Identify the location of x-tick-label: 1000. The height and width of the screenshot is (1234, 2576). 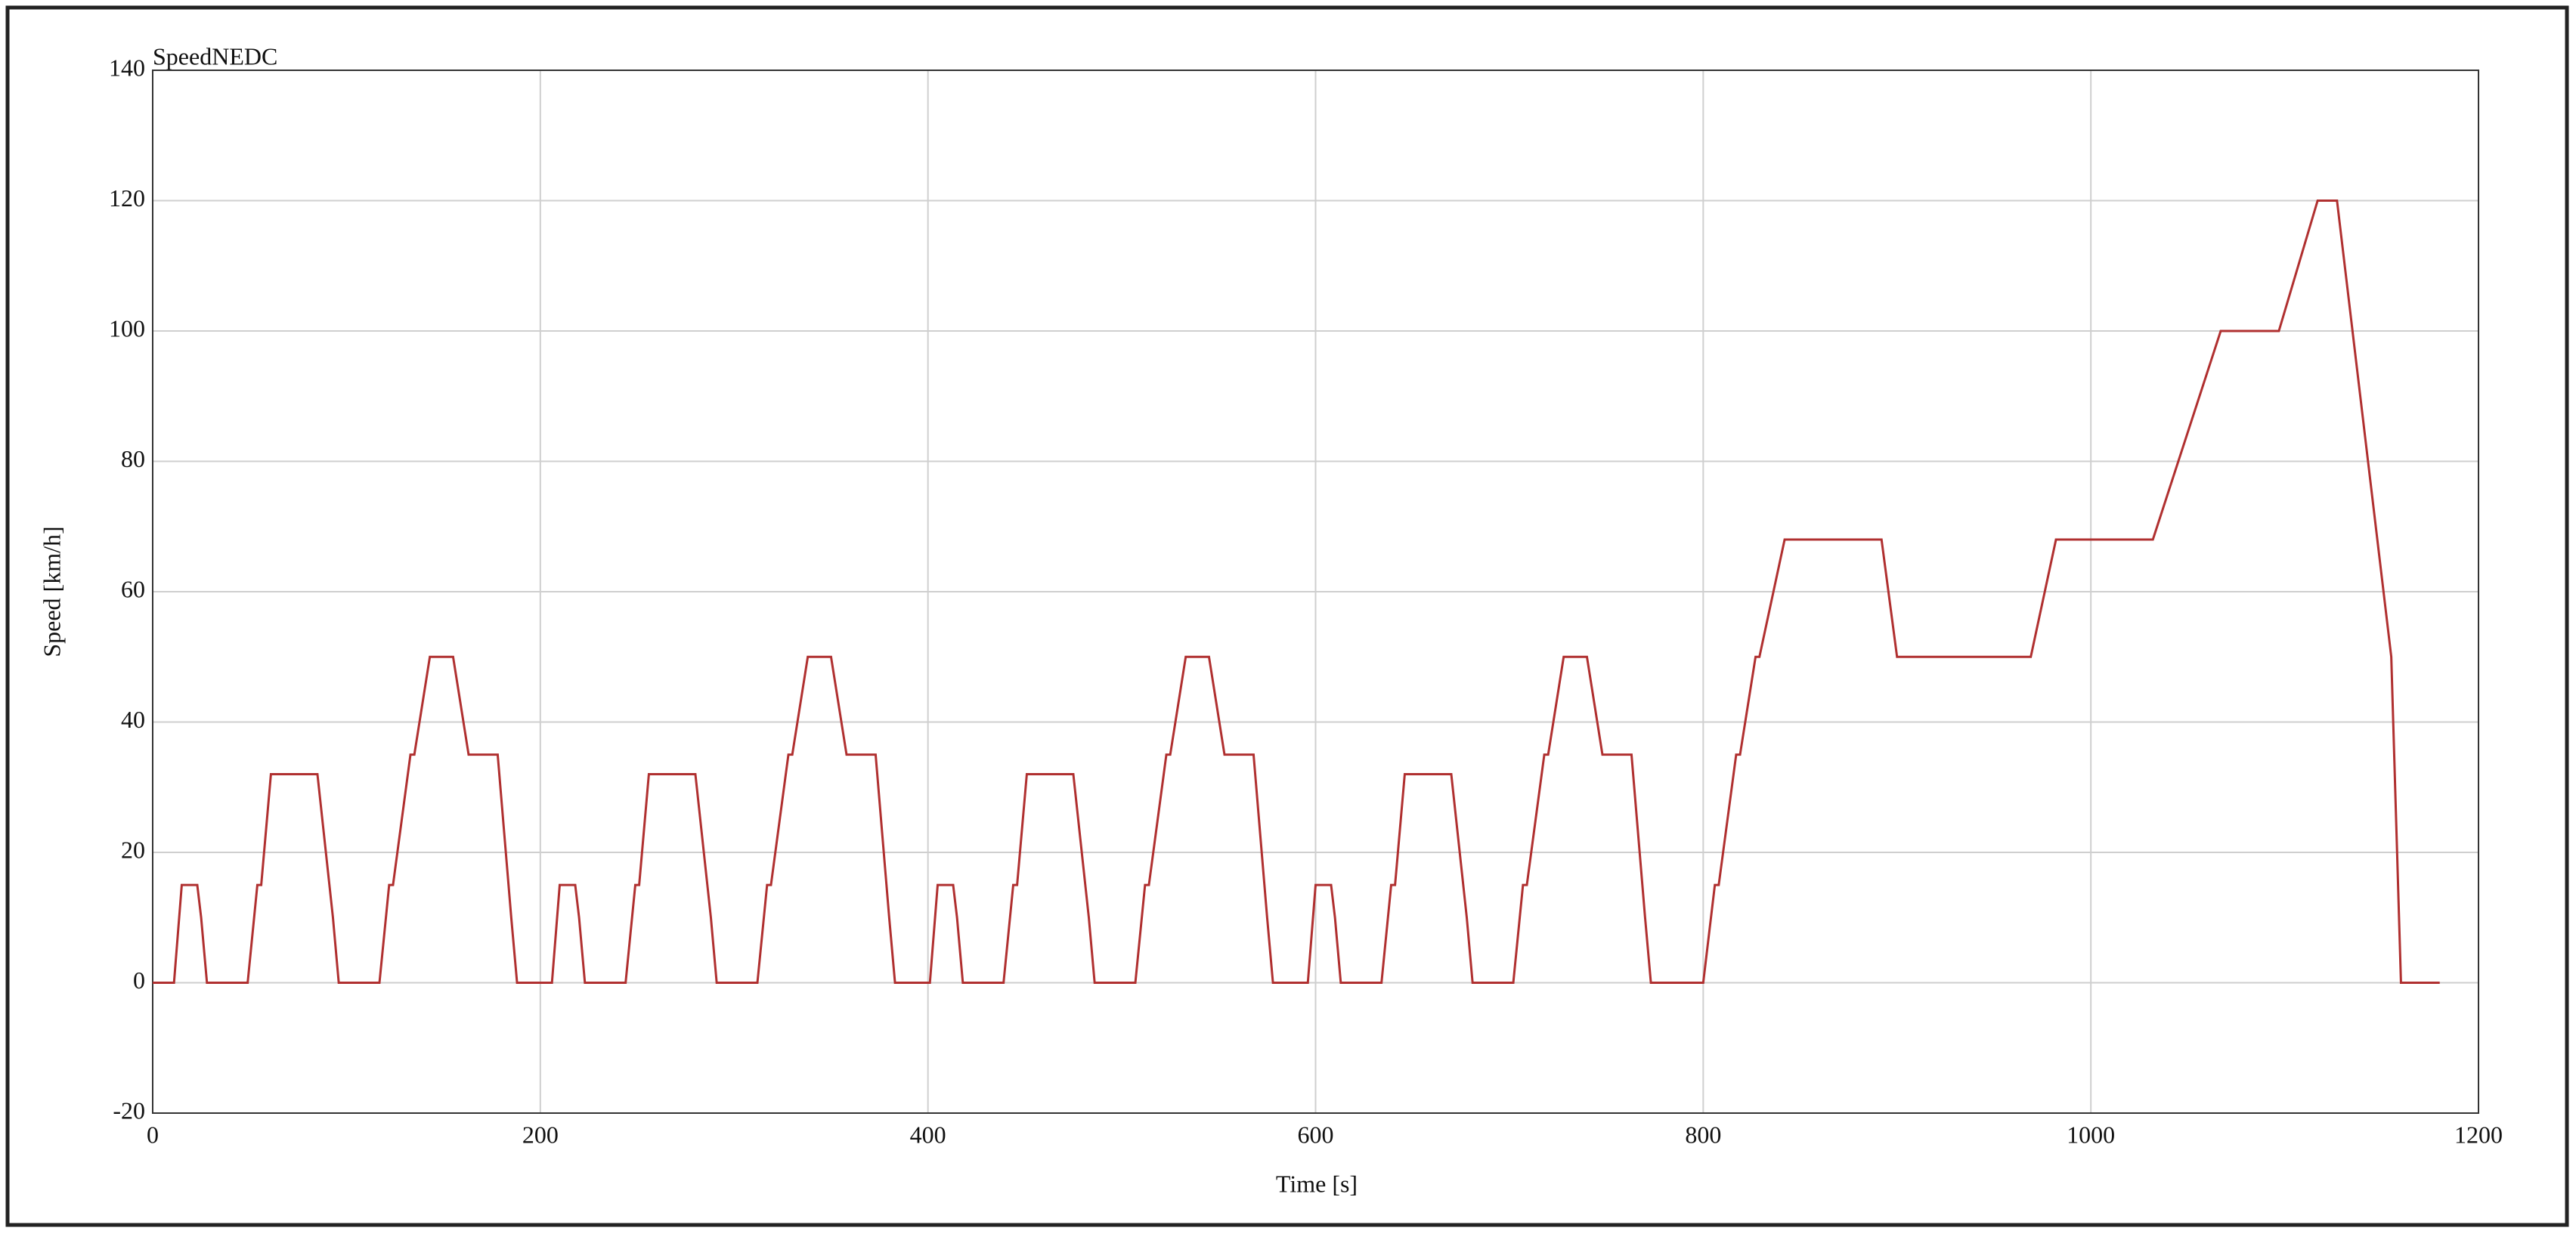
(2091, 1134).